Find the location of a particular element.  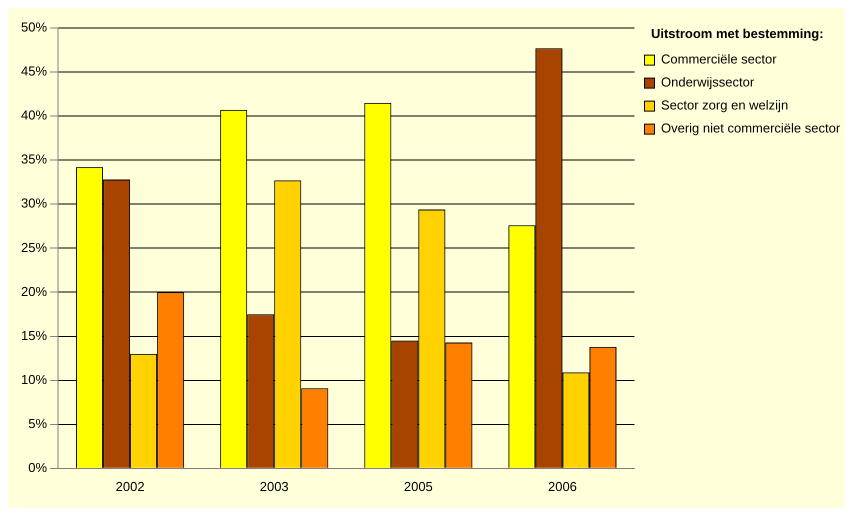

y-tick-label: 5% is located at coordinates (38, 423).